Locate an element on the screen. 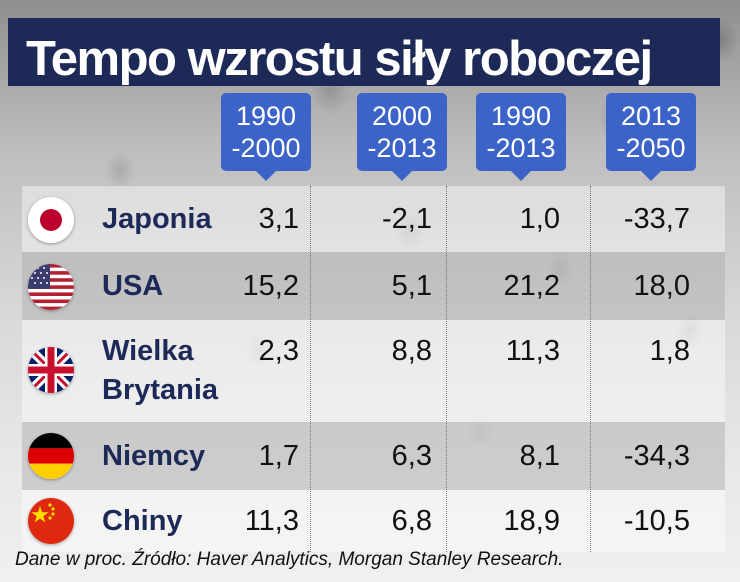  table-cell: 6,3 is located at coordinates (411, 456).